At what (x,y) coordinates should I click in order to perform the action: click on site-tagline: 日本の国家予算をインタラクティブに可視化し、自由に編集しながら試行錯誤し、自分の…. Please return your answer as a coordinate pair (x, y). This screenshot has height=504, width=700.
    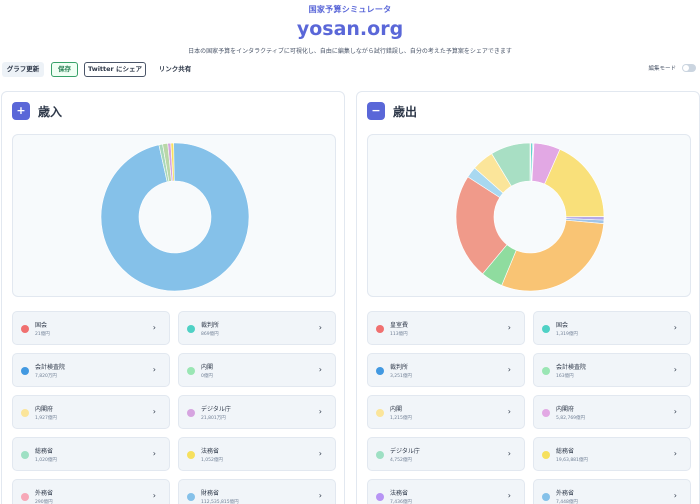
    Looking at the image, I should click on (350, 51).